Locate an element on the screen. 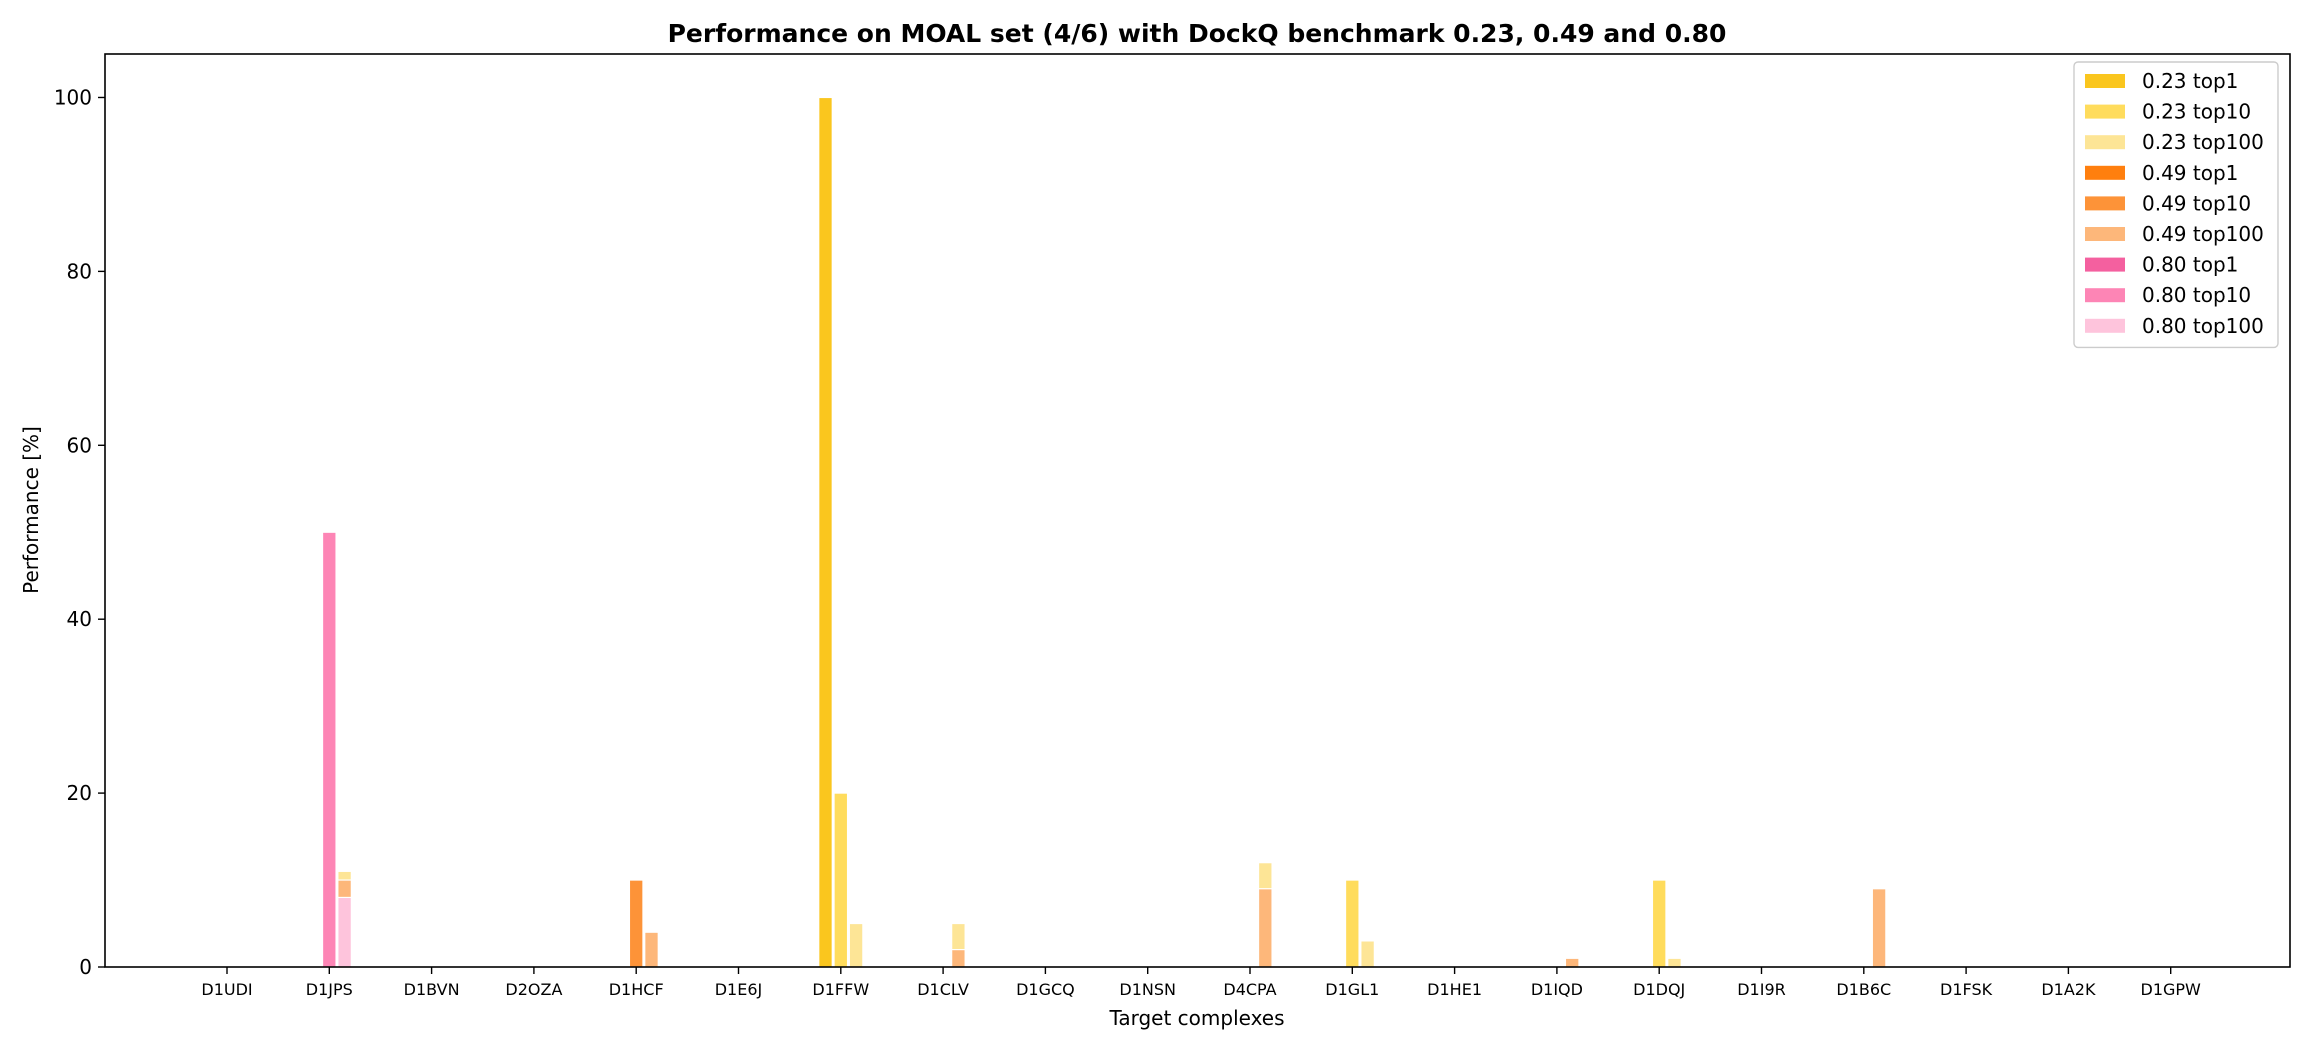  bar-0-49-top100-d1b6c is located at coordinates (1879, 928).